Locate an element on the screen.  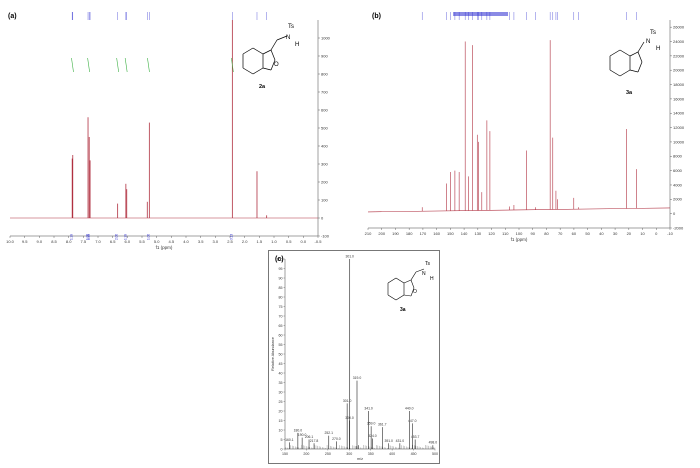
y-tick-label: 14000 is located at coordinates (679, 113).